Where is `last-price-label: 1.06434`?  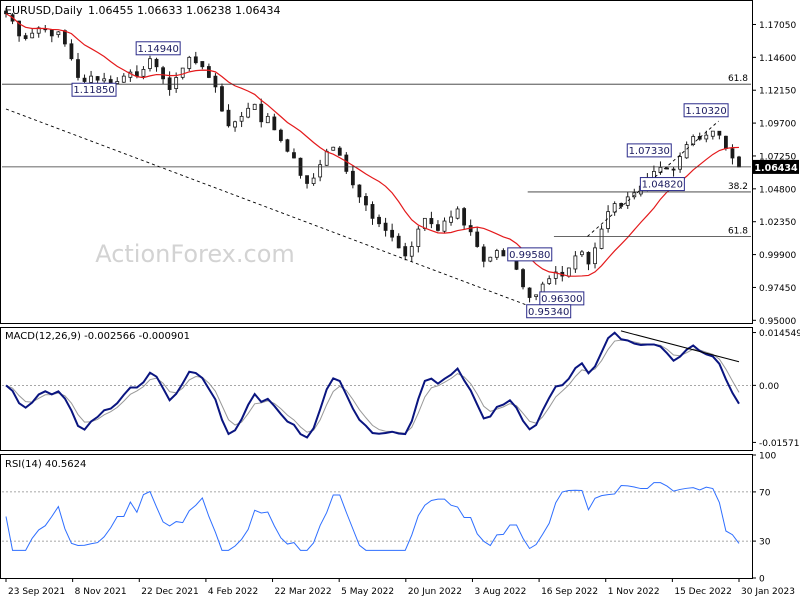
last-price-label: 1.06434 is located at coordinates (776, 168).